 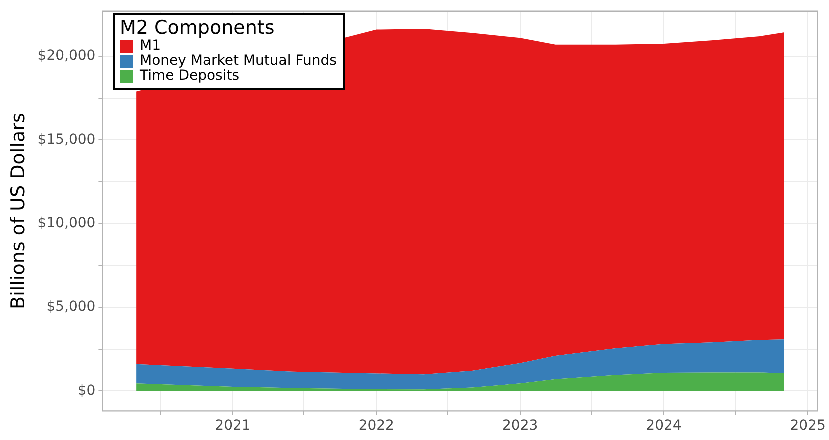 What do you see at coordinates (67, 56) in the screenshot?
I see `y-tick-label: $20,000` at bounding box center [67, 56].